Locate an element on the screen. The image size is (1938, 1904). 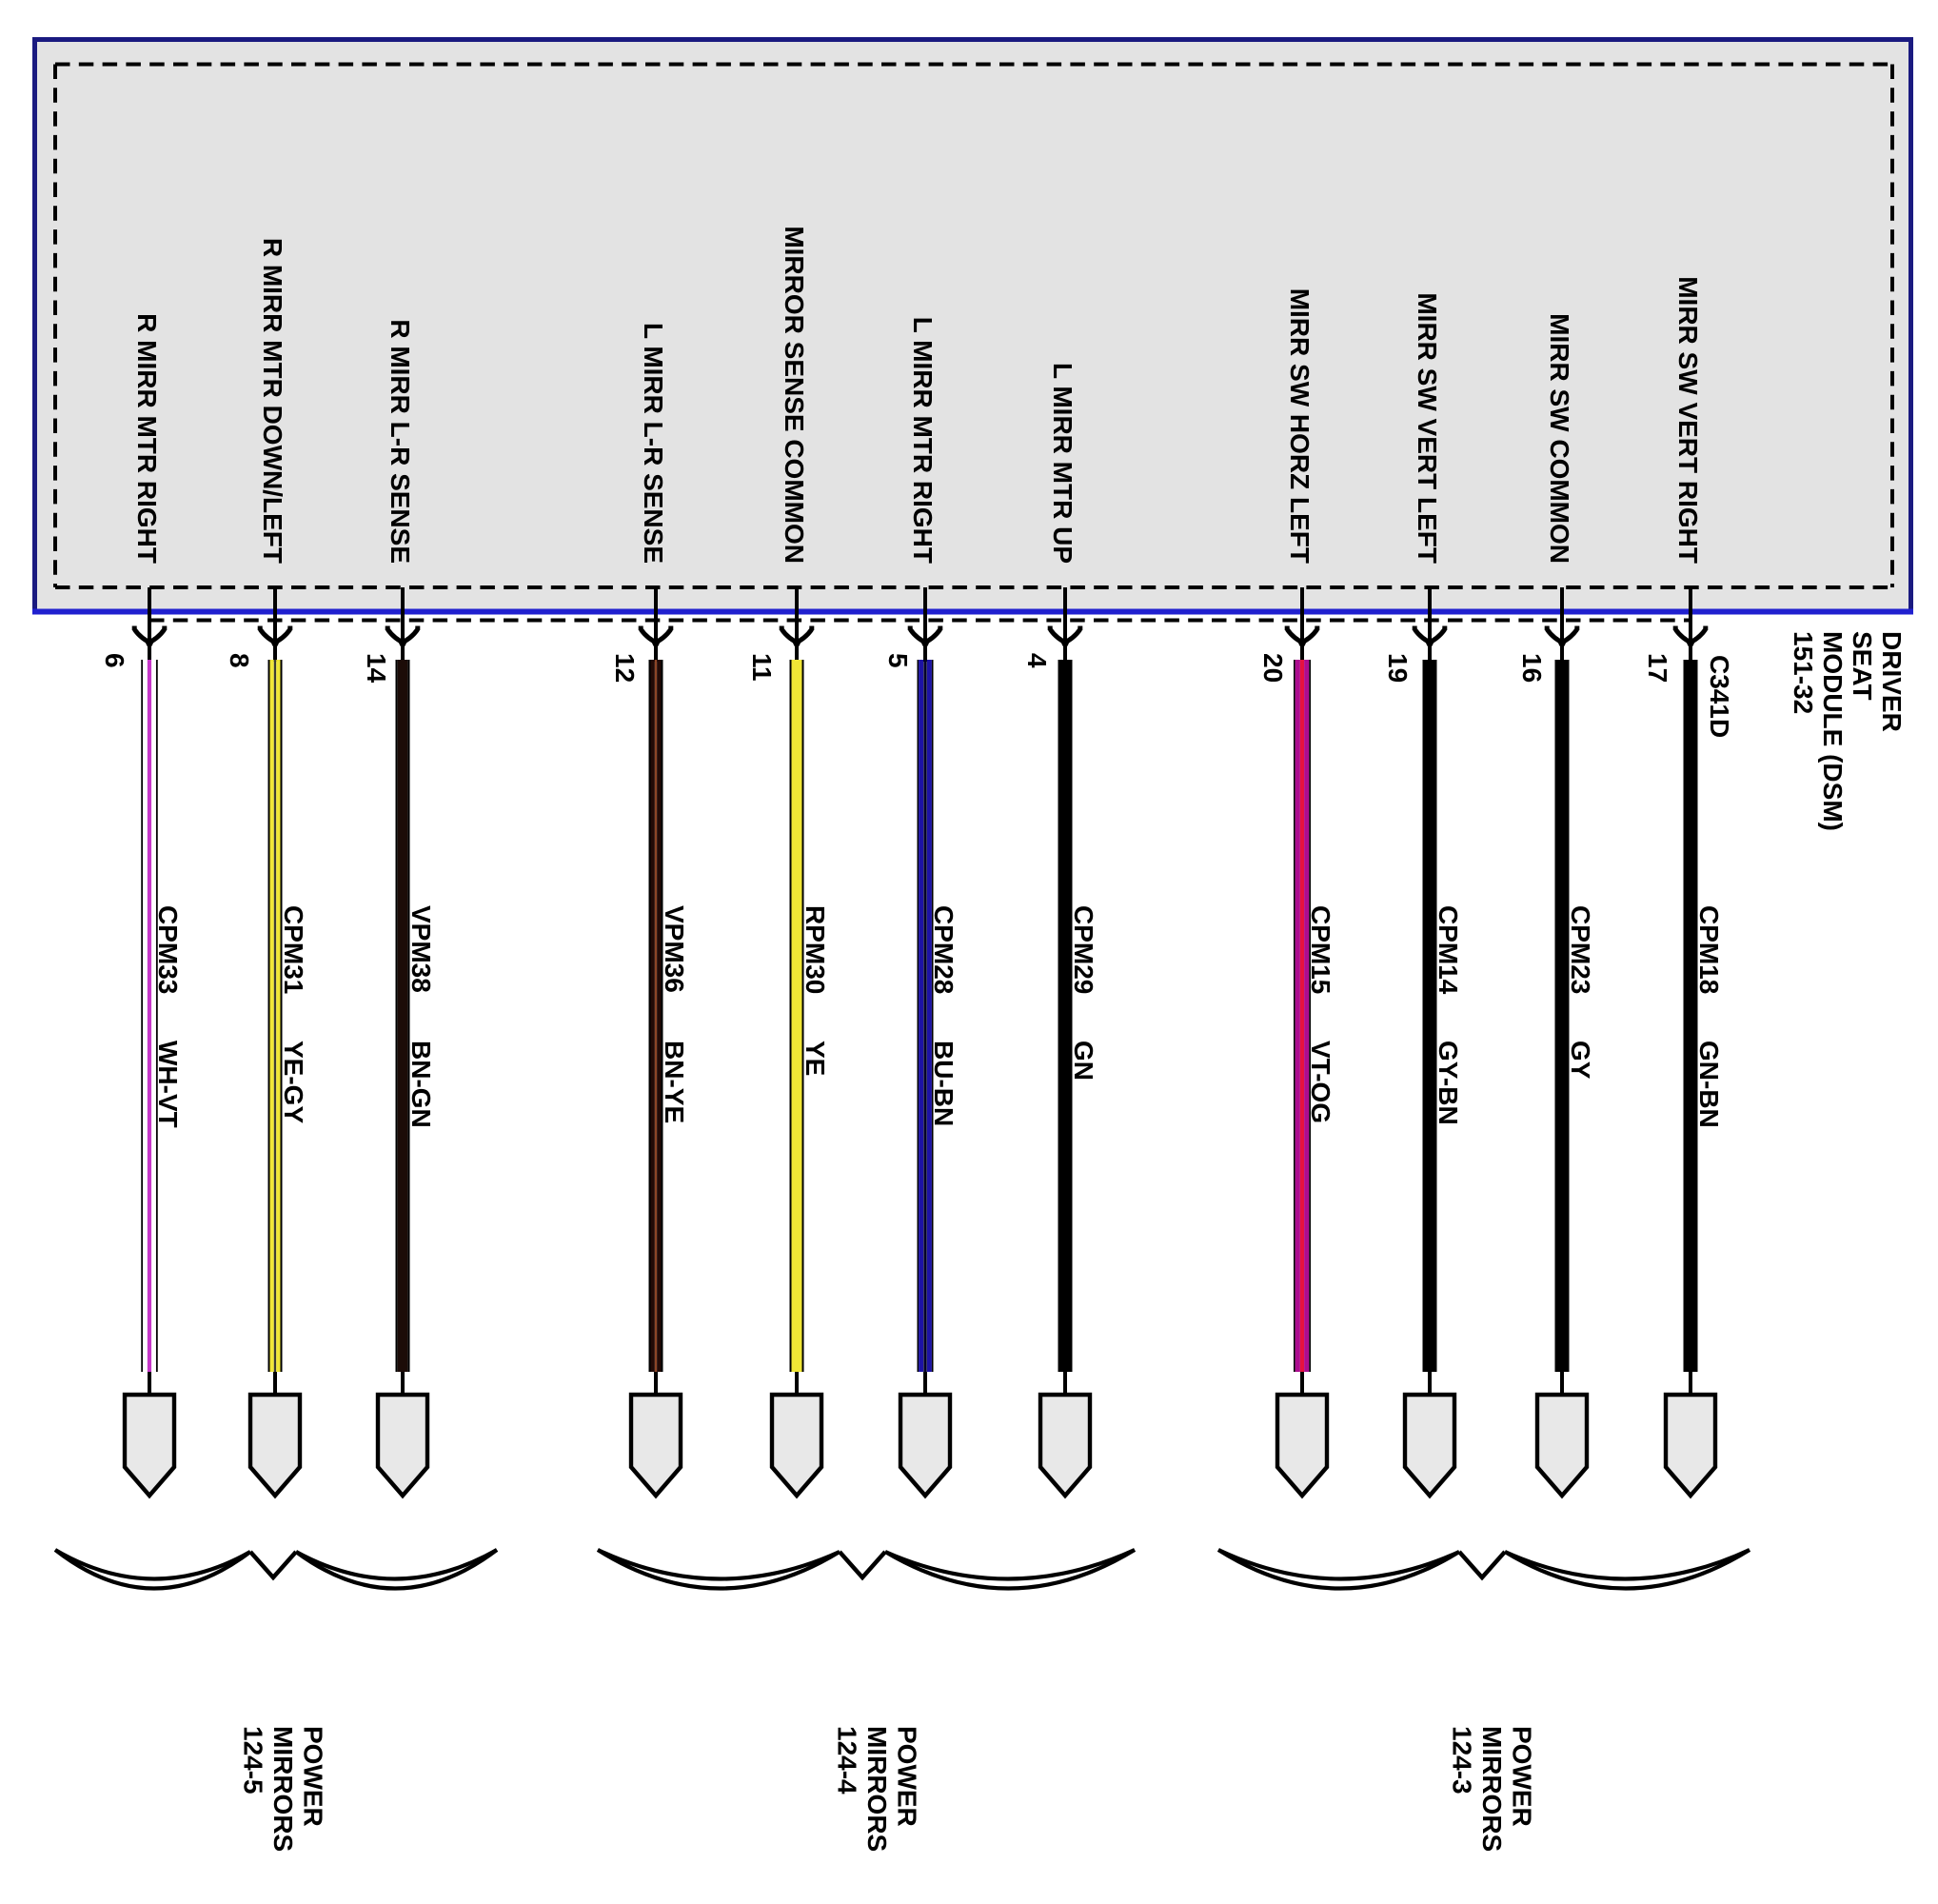
svg-text: L MIRR L-R SENSE is located at coordinates (654, 443).